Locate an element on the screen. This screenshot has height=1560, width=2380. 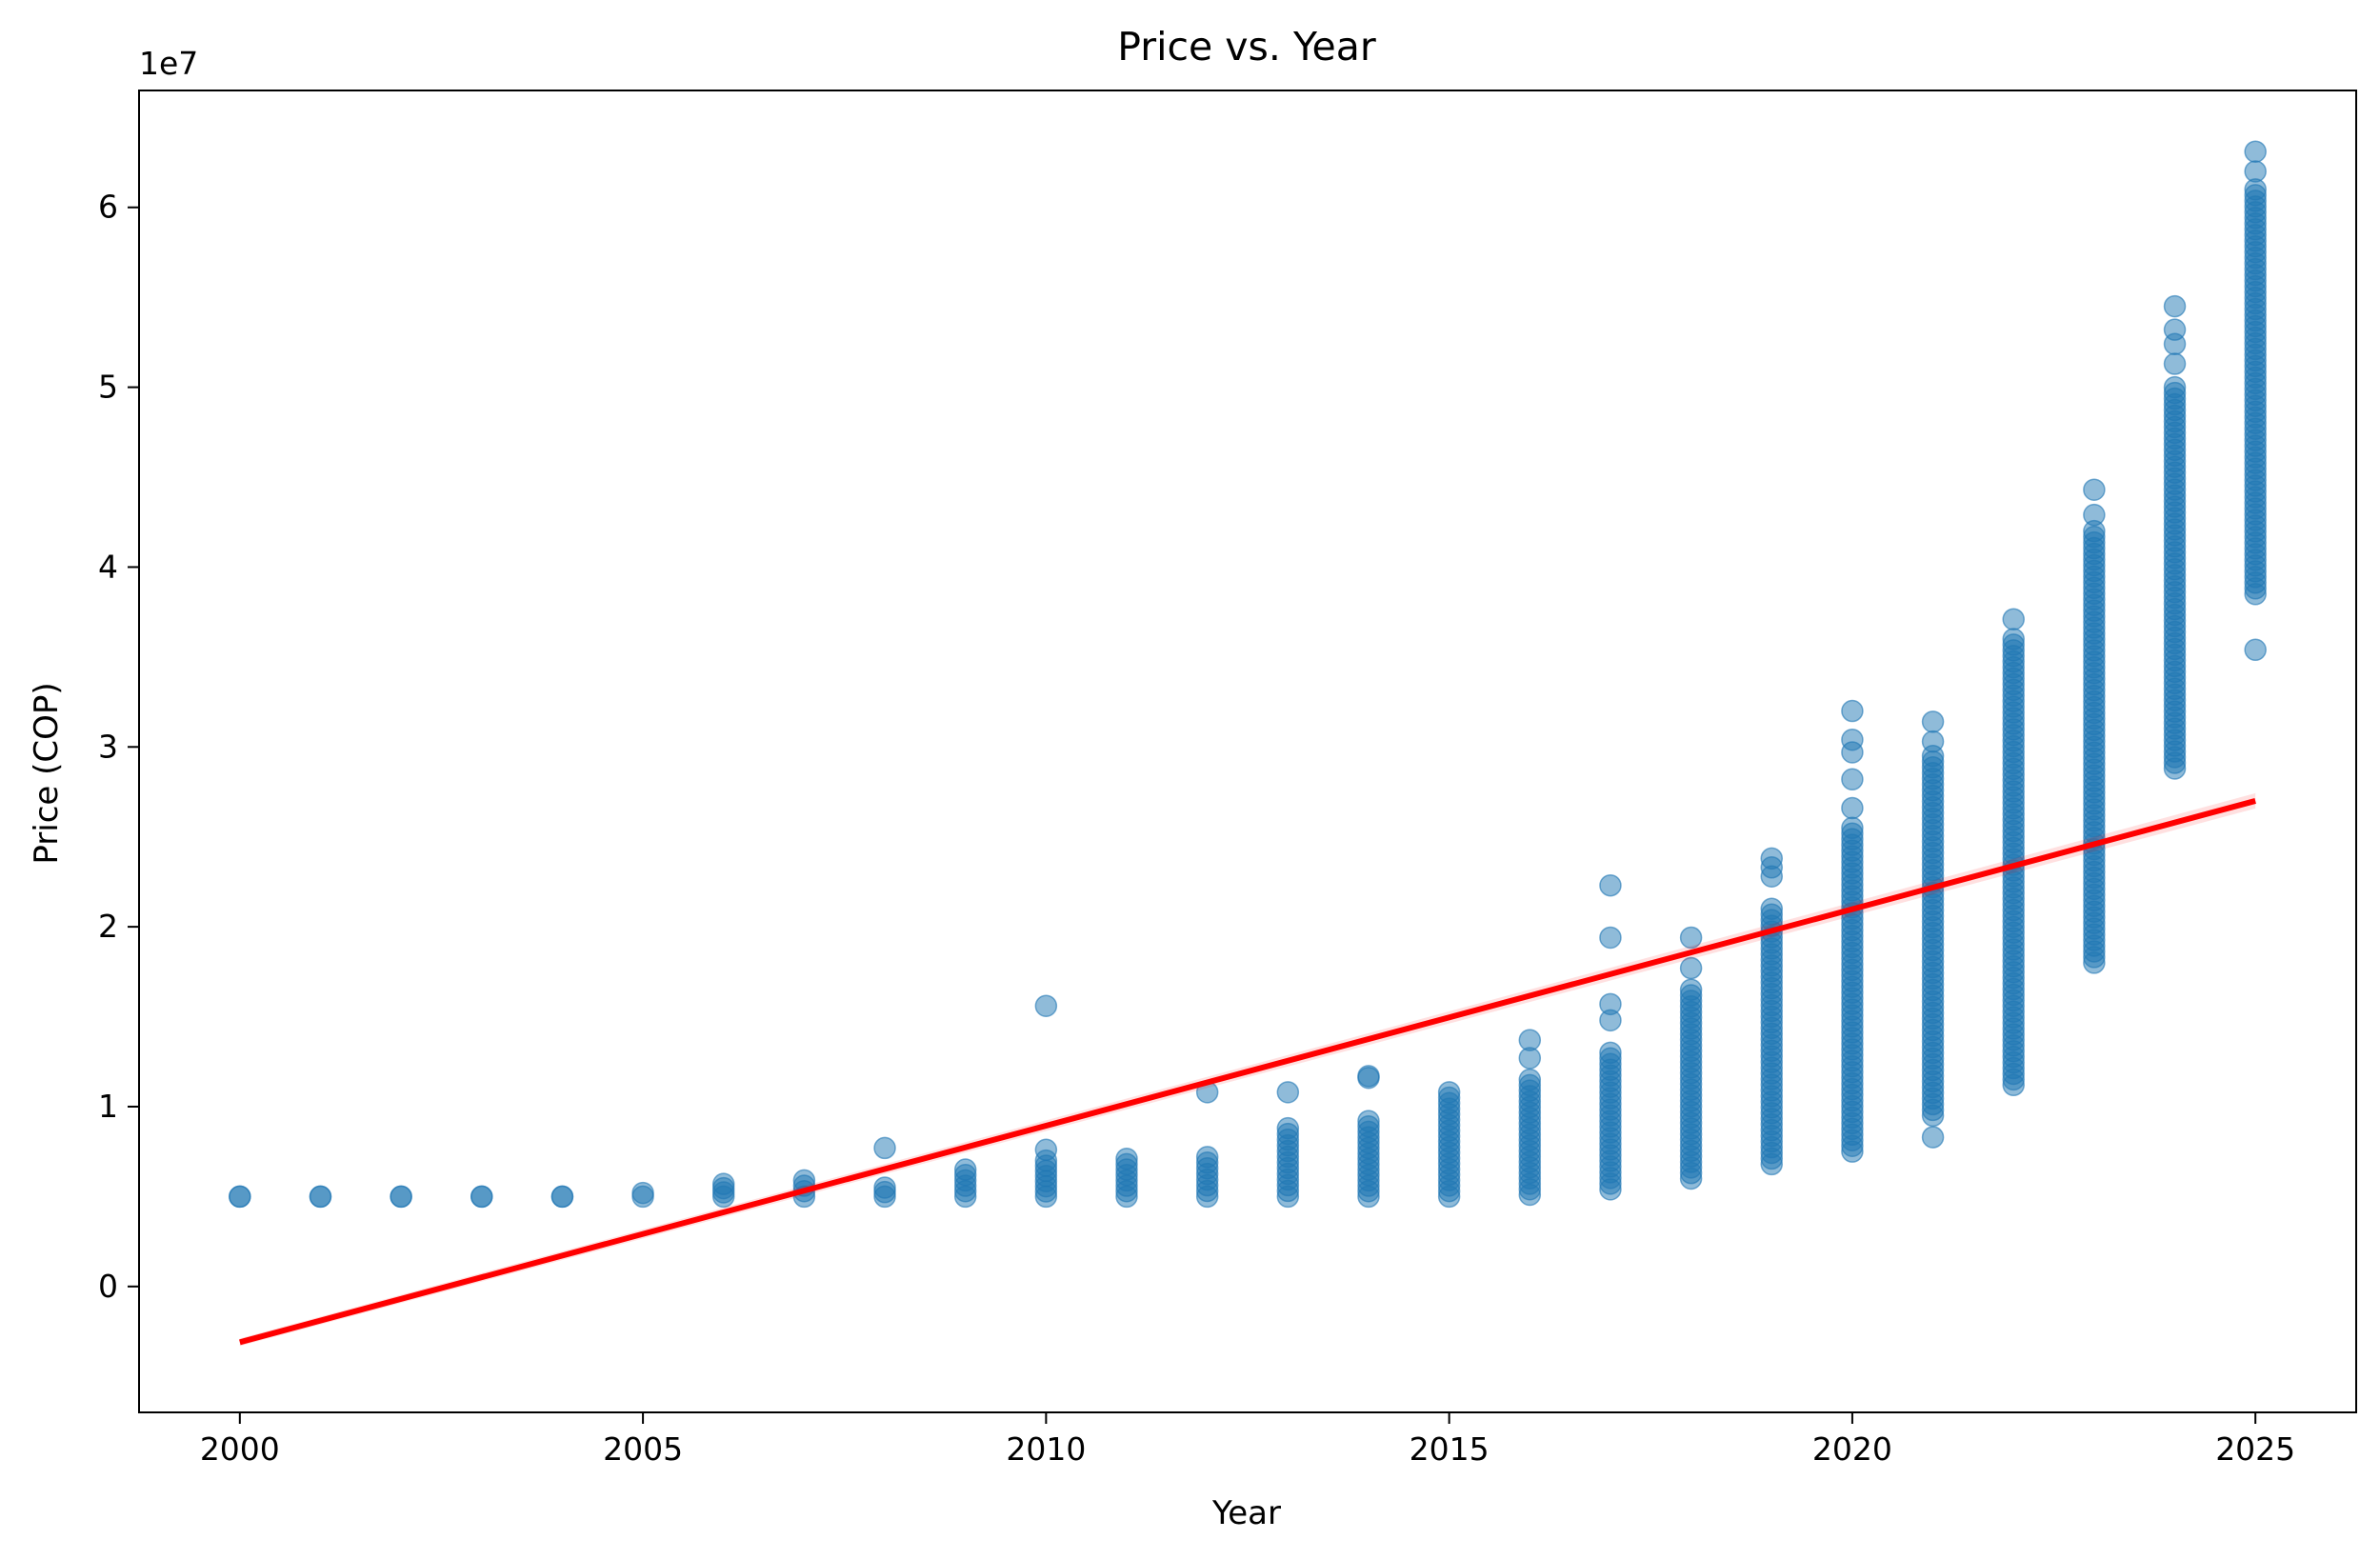
chart-title: Price vs. Year is located at coordinates (1246, 47).